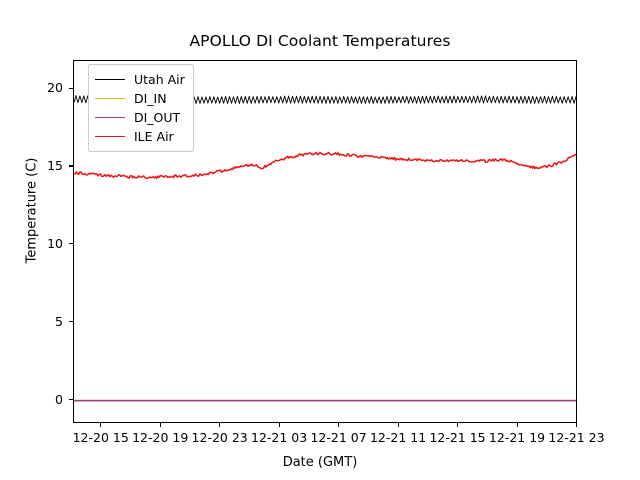 This screenshot has height=480, width=640. What do you see at coordinates (154, 136) in the screenshot?
I see `legend-label: ILE Air` at bounding box center [154, 136].